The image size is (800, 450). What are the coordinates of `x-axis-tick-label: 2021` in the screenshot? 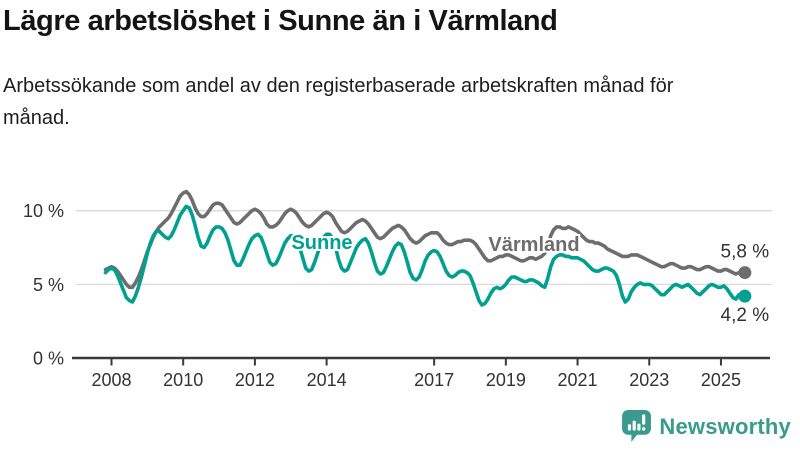 It's located at (578, 380).